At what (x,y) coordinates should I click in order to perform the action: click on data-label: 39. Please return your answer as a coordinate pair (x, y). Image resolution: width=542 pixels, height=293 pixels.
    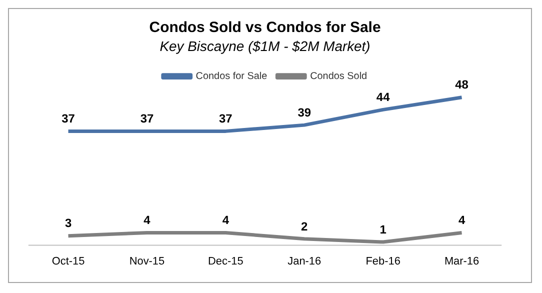
    Looking at the image, I should click on (305, 112).